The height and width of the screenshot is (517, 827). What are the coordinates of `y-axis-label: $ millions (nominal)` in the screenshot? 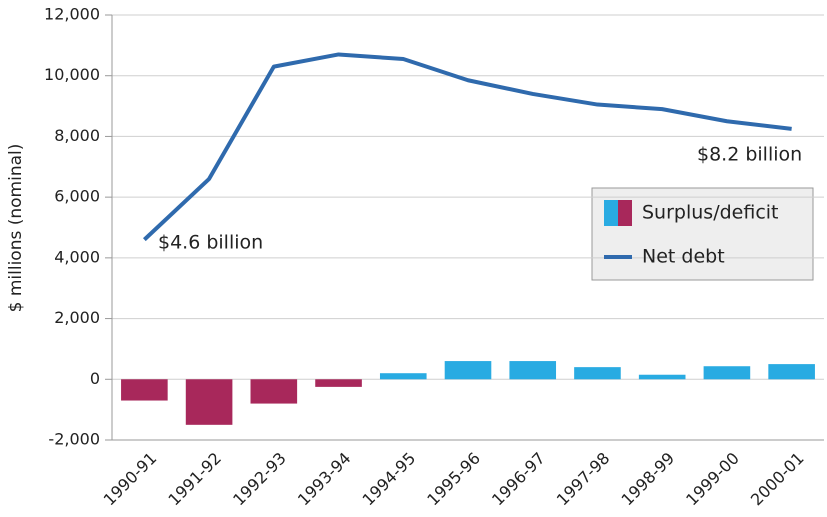 It's located at (16, 228).